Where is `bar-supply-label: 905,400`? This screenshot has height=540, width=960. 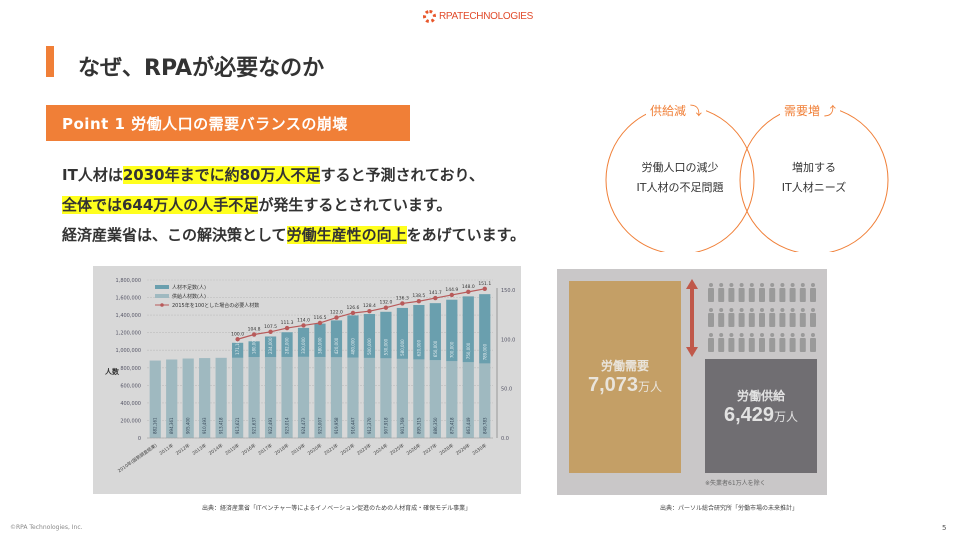 bar-supply-label: 905,400 is located at coordinates (188, 425).